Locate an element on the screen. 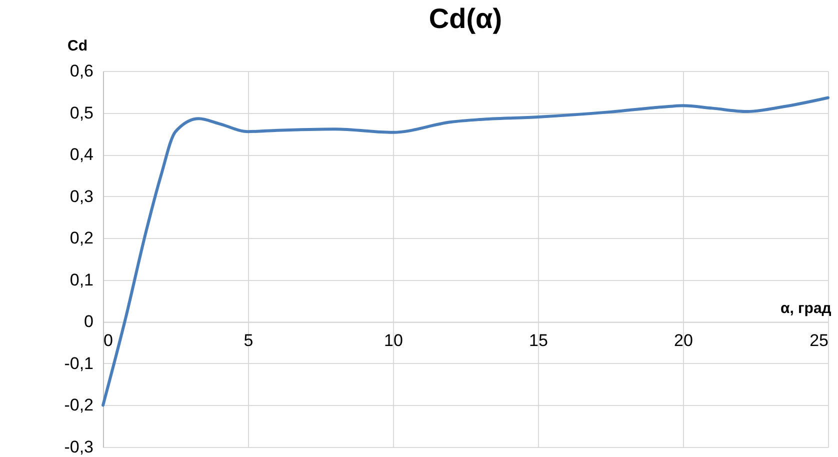 Image resolution: width=838 pixels, height=457 pixels. y-tick-label: 0,1 is located at coordinates (82, 280).